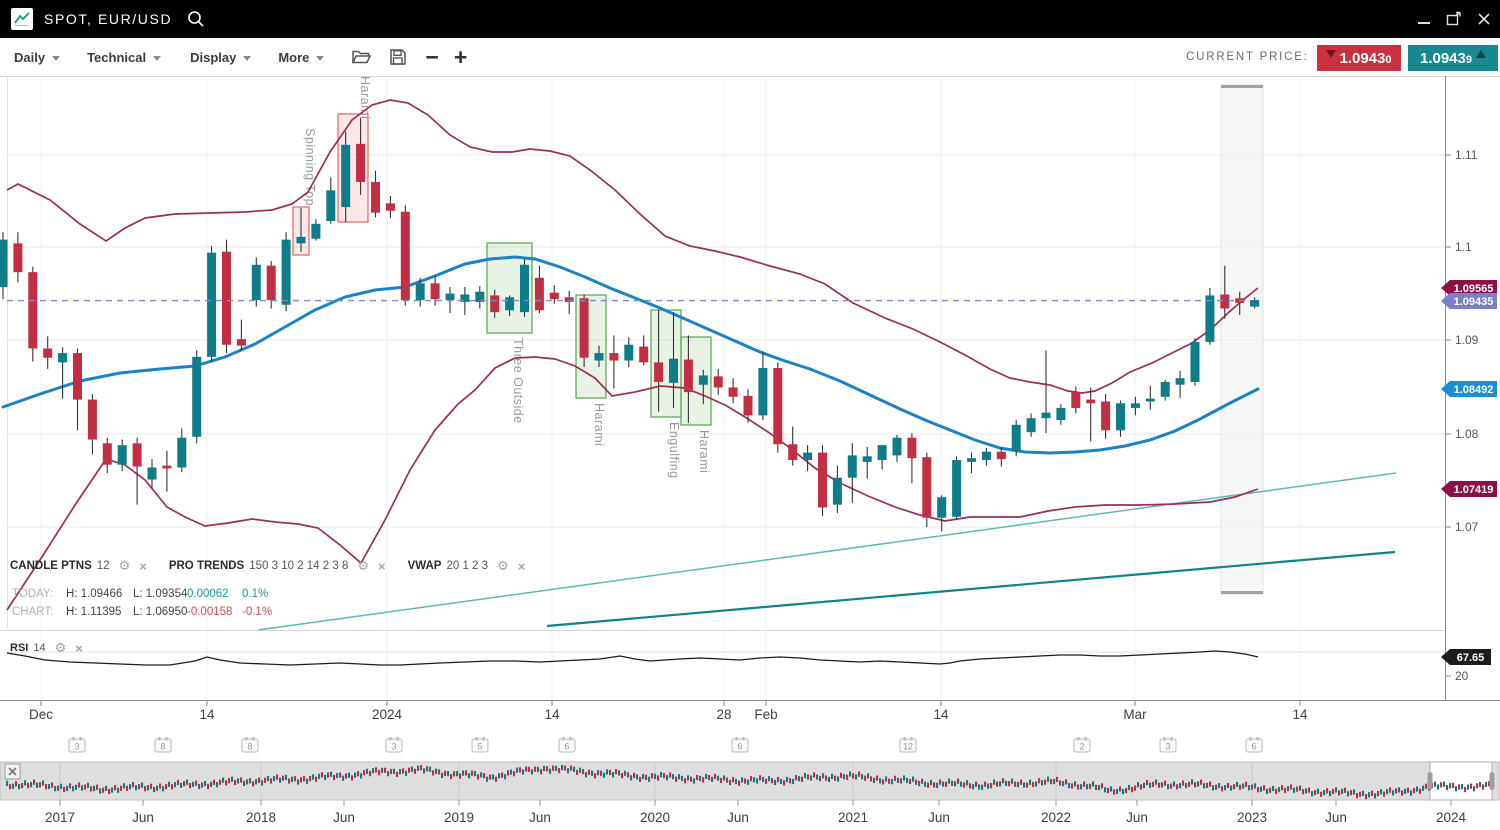  I want to click on future-expansion-box, so click(1242, 339).